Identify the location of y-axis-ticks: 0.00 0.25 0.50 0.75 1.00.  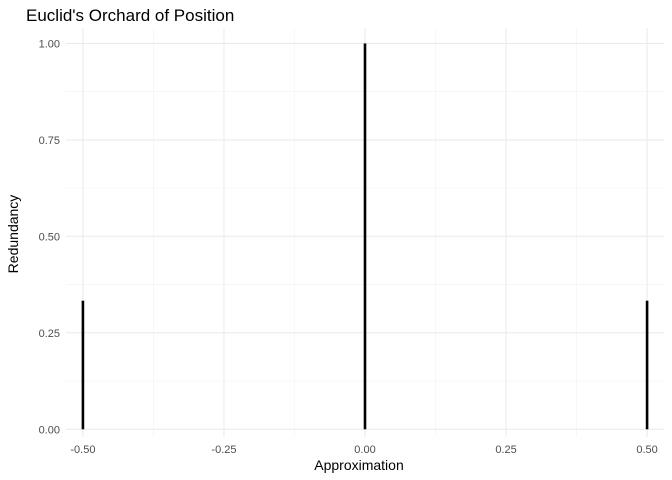
(49, 237).